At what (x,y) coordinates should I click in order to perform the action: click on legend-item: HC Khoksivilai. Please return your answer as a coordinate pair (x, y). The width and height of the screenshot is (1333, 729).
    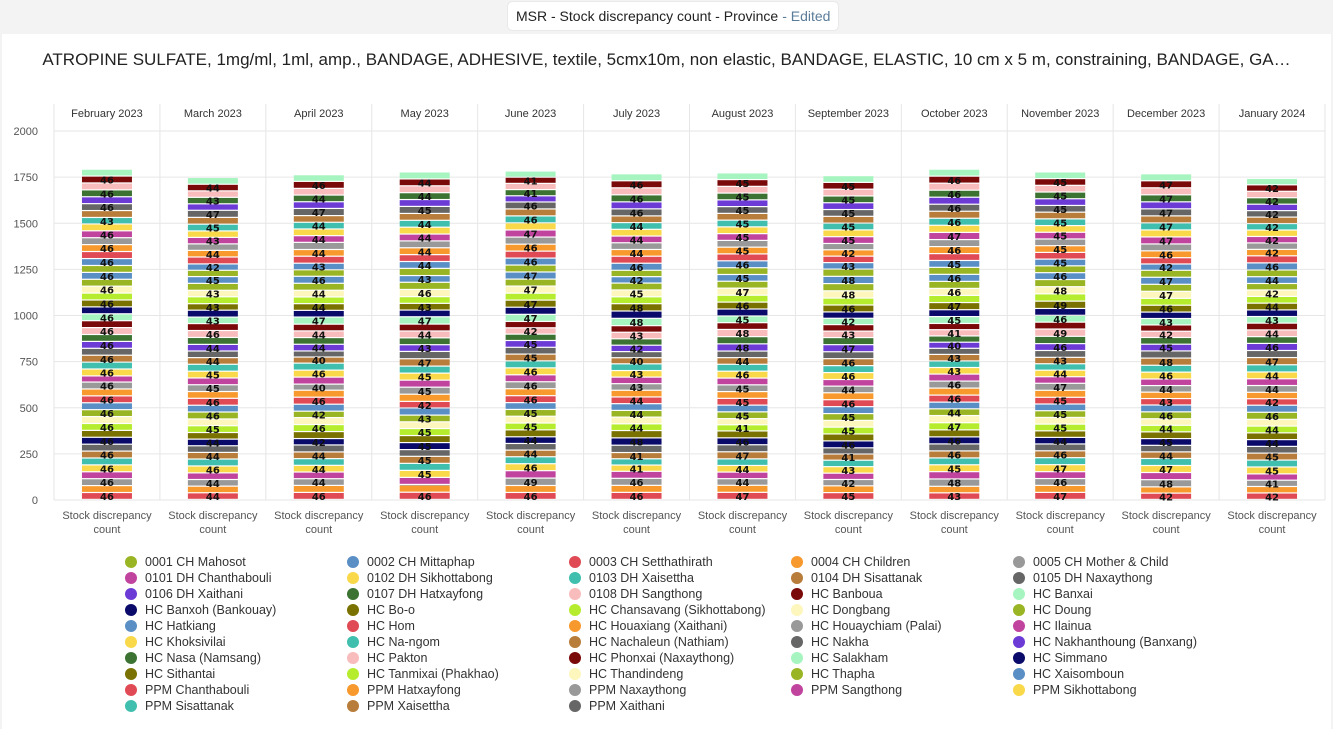
    Looking at the image, I should click on (175, 642).